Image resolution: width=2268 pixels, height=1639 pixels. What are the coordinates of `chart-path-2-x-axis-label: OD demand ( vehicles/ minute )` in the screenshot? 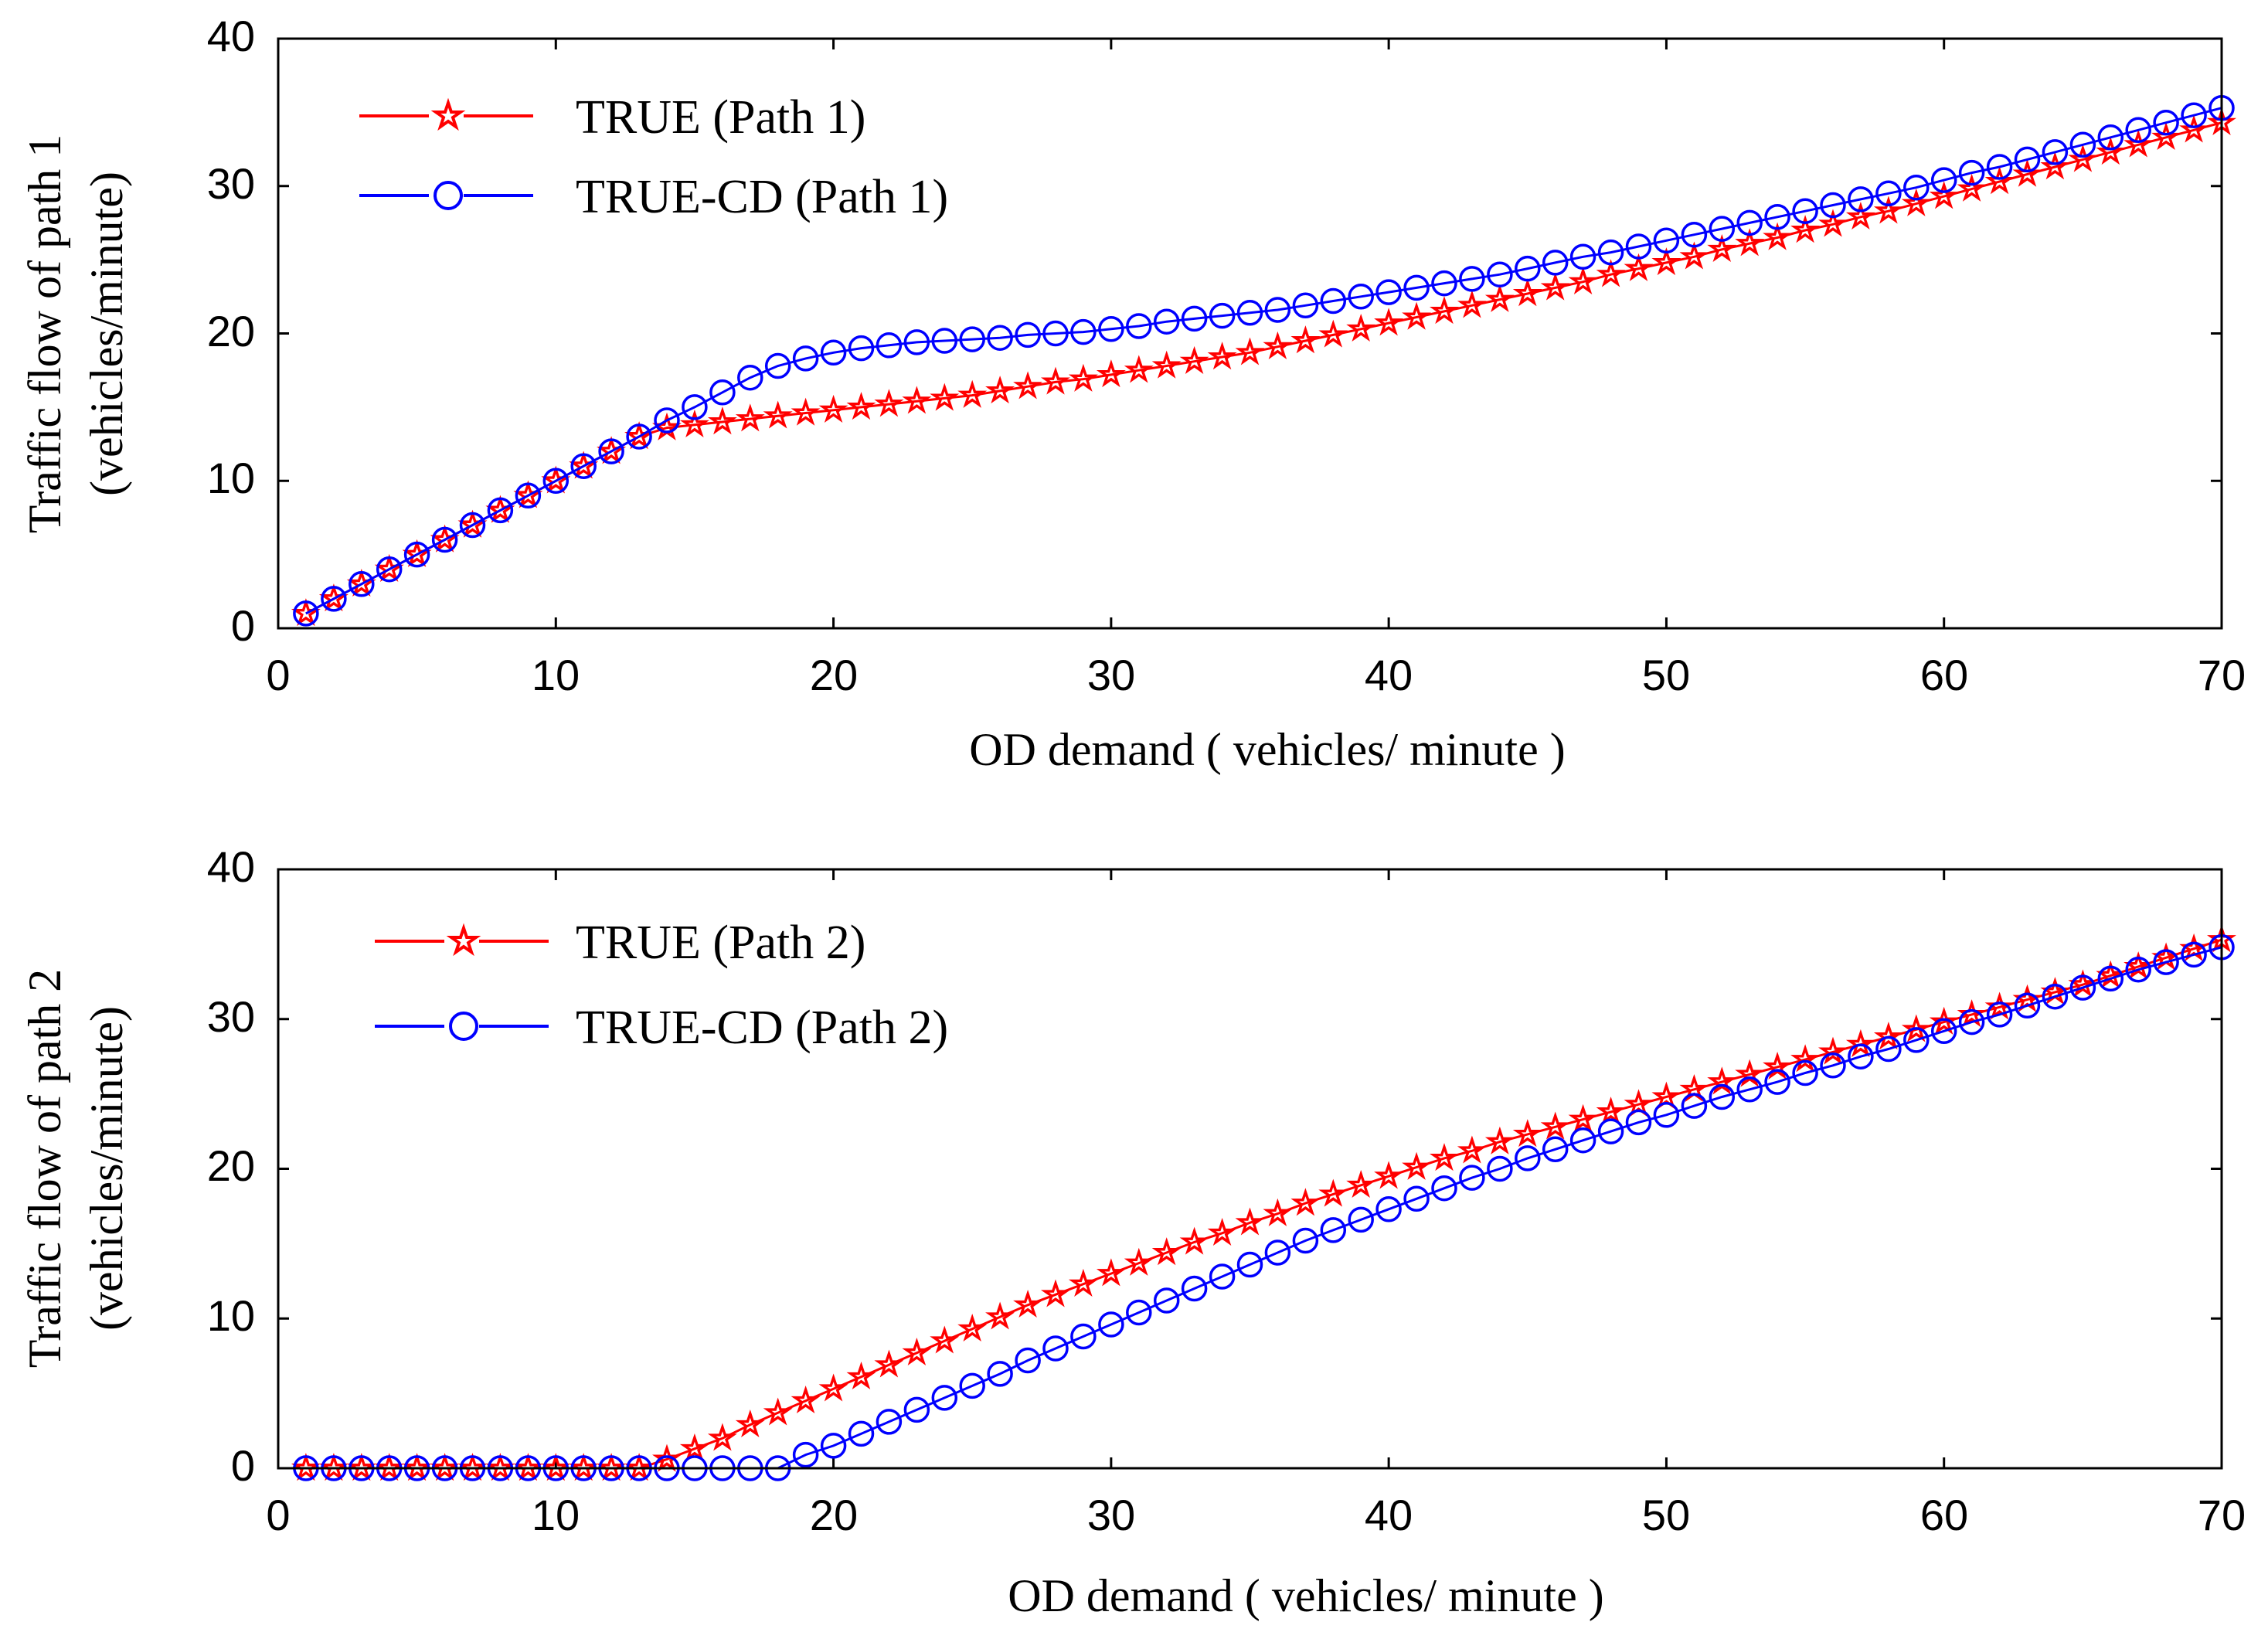 It's located at (1305, 1595).